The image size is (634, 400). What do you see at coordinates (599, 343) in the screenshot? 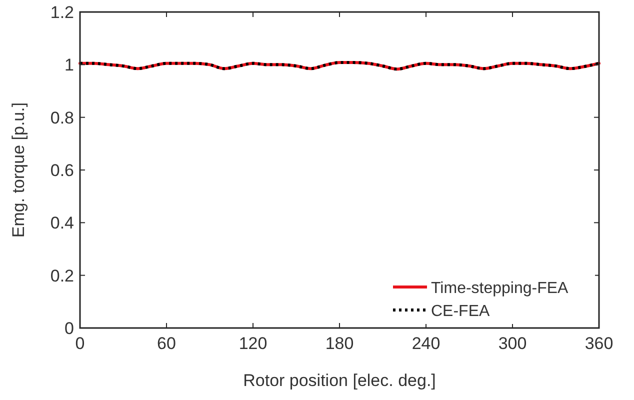
I see `x-tick-label: 360` at bounding box center [599, 343].